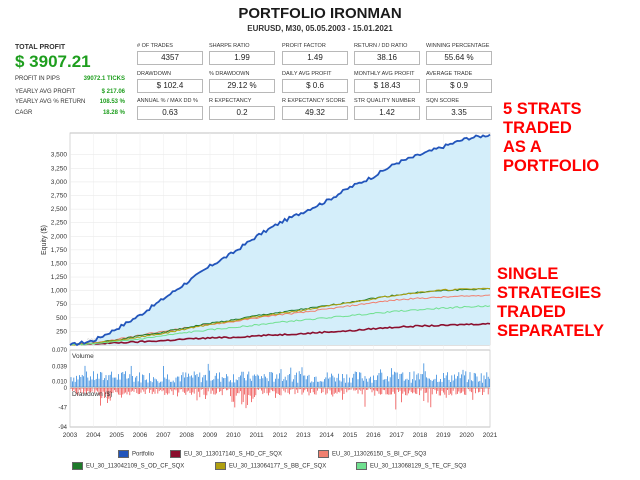  Describe the element at coordinates (373, 435) in the screenshot. I see `x-tick-label: 2016` at that location.